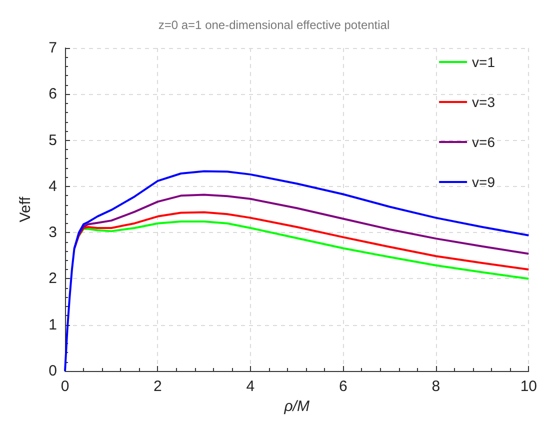 The image size is (548, 436). I want to click on y-tick-label: 5, so click(52, 140).